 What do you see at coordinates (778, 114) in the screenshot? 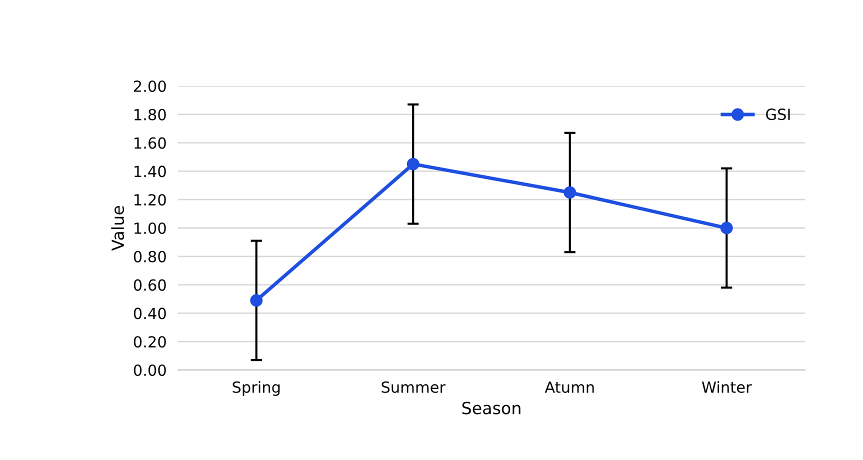
I see `legend-label: GSI` at bounding box center [778, 114].